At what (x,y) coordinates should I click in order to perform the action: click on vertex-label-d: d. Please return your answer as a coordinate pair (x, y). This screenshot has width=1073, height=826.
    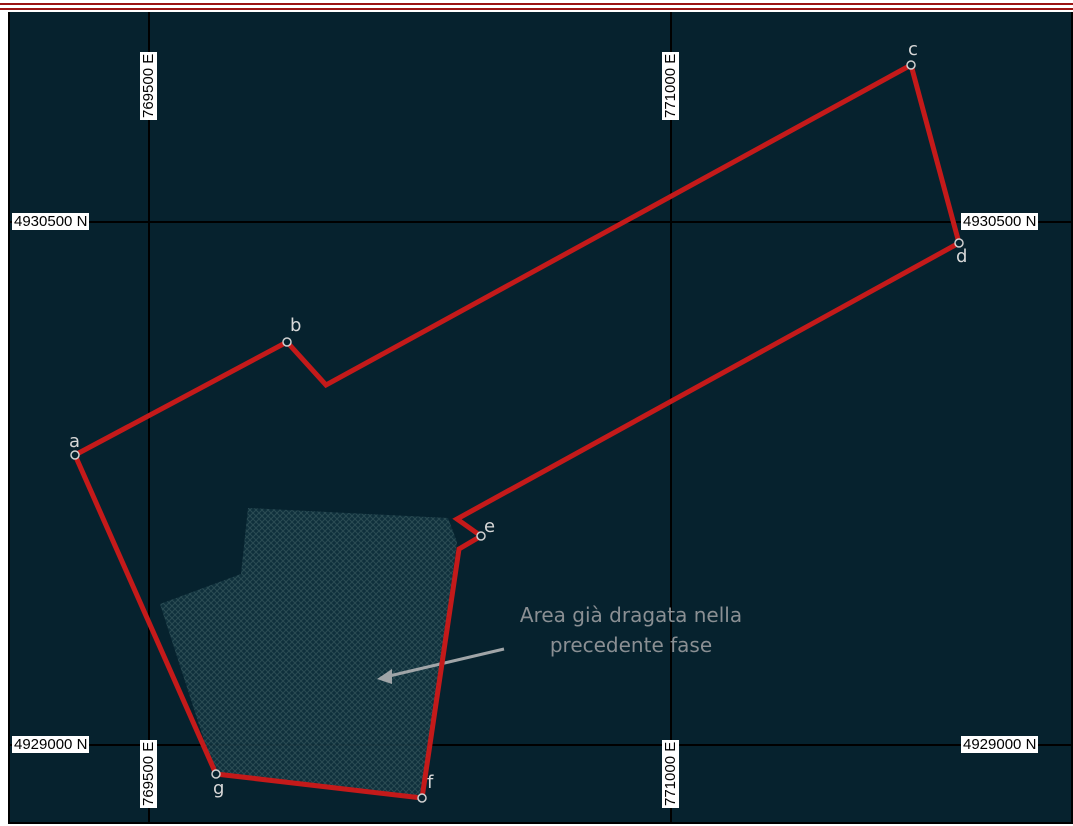
    Looking at the image, I should click on (962, 256).